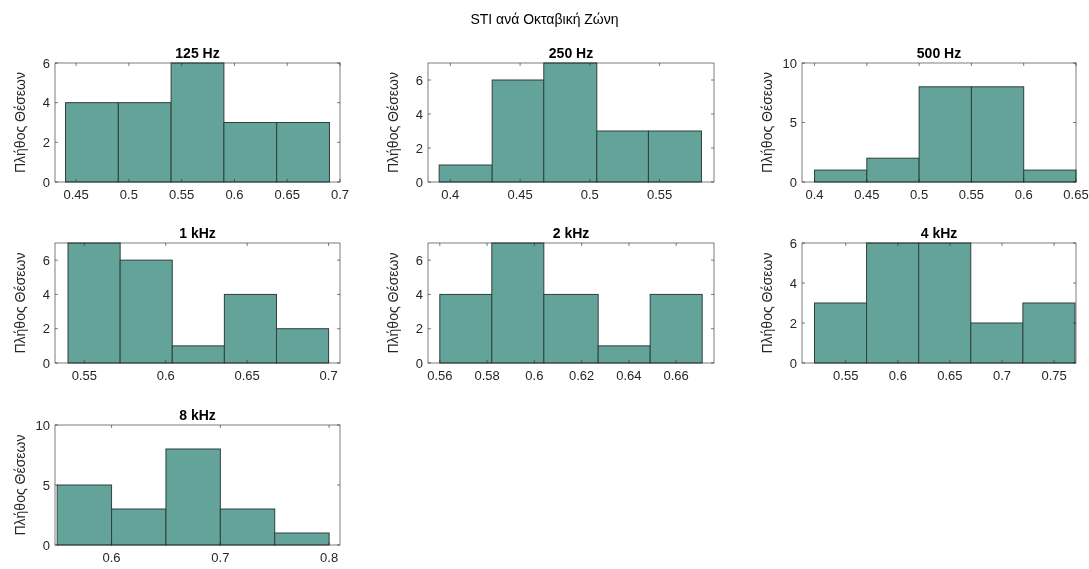 This screenshot has width=1089, height=569. Describe the element at coordinates (939, 53) in the screenshot. I see `chart-title: 500 Hz` at that location.